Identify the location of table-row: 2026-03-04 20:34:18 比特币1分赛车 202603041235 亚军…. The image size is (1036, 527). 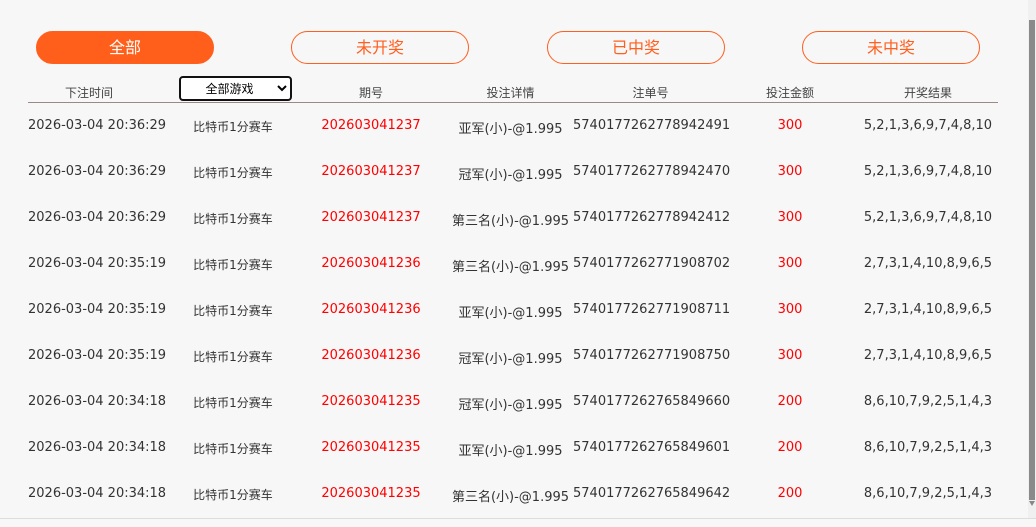
(513, 448).